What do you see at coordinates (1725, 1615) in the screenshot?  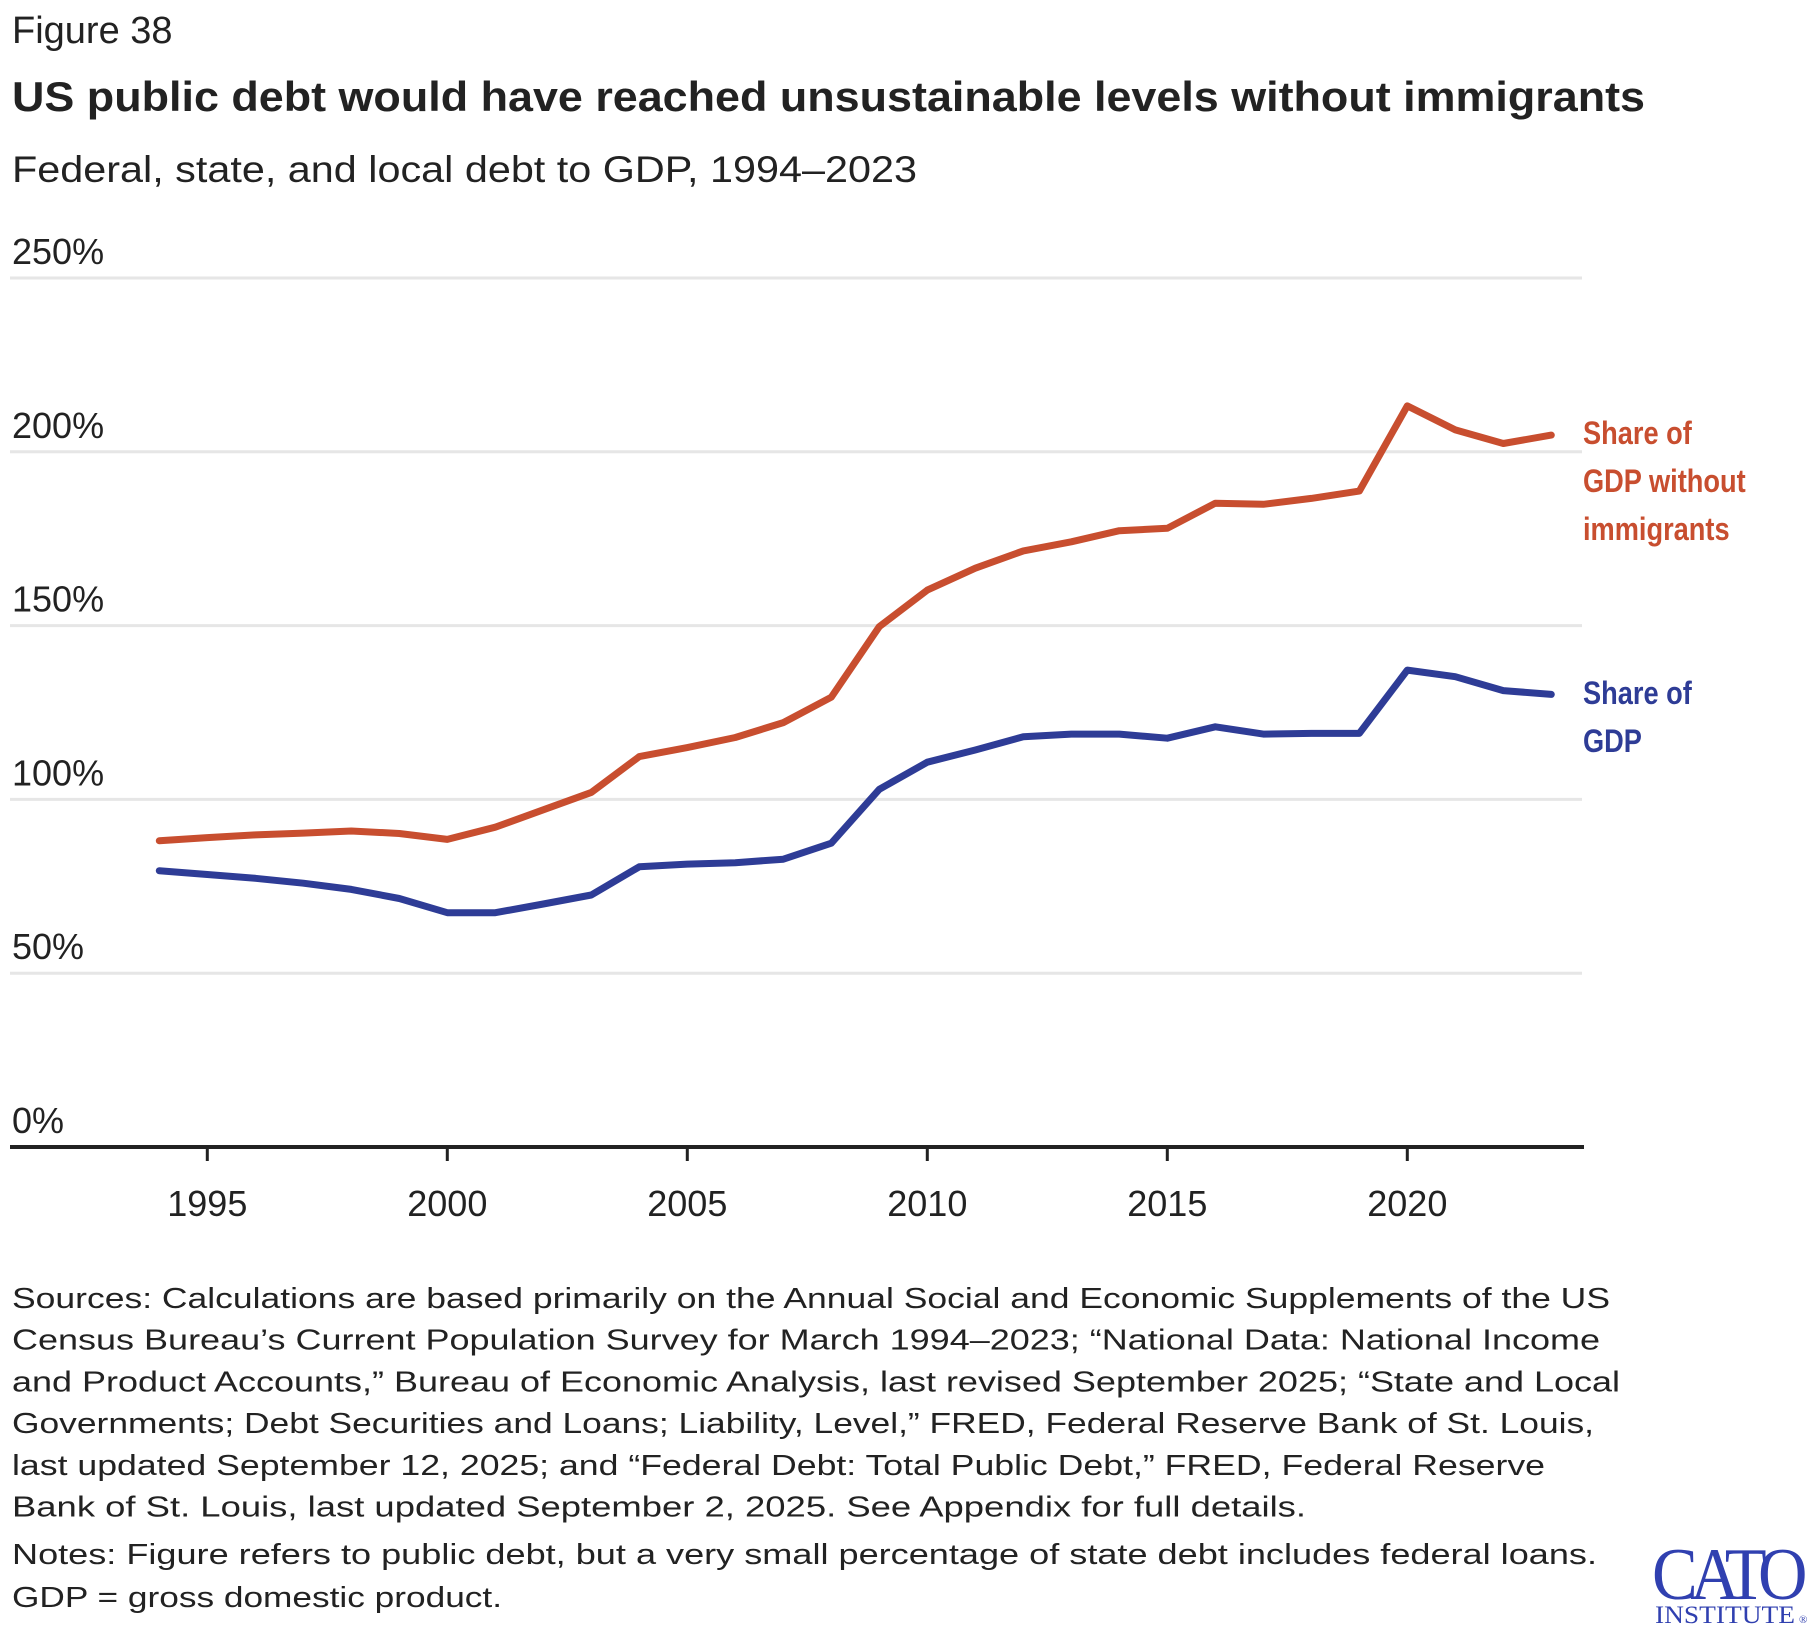 I see `logo-subtitle: INSTITUTE` at bounding box center [1725, 1615].